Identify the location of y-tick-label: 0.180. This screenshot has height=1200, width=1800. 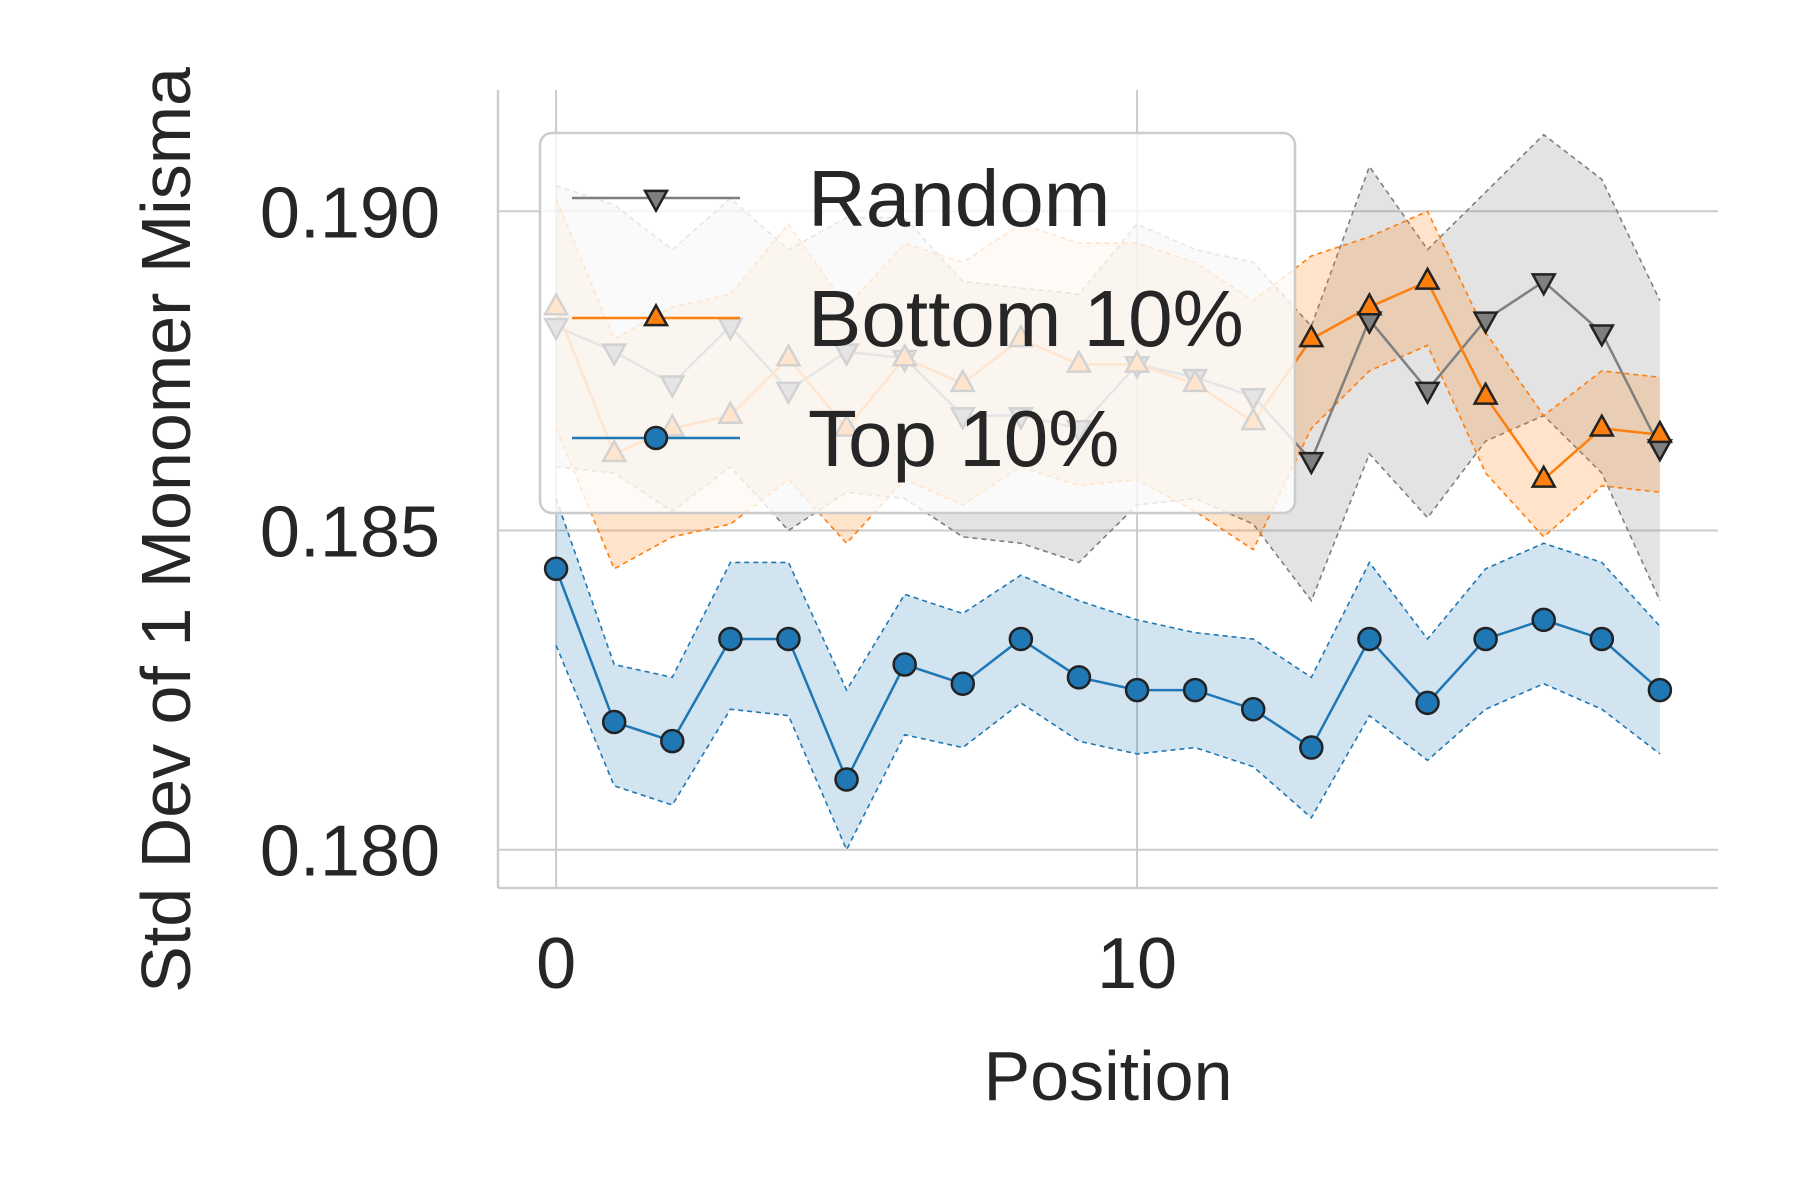
(350, 852).